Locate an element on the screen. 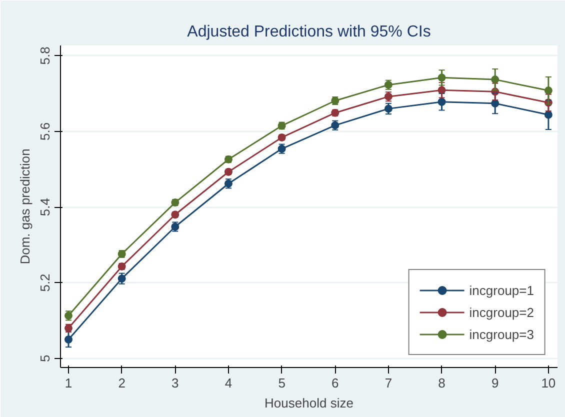 Image resolution: width=565 pixels, height=417 pixels. y-tick-label: 5 is located at coordinates (45, 358).